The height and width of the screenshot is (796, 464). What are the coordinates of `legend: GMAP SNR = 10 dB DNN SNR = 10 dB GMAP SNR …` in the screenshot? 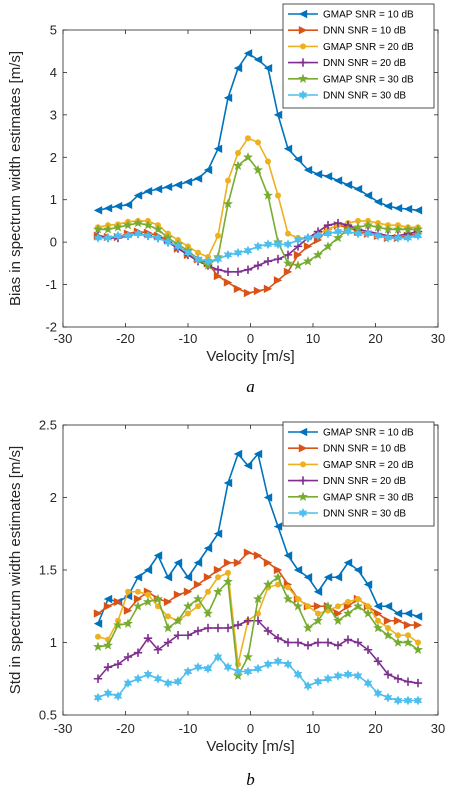 It's located at (358, 56).